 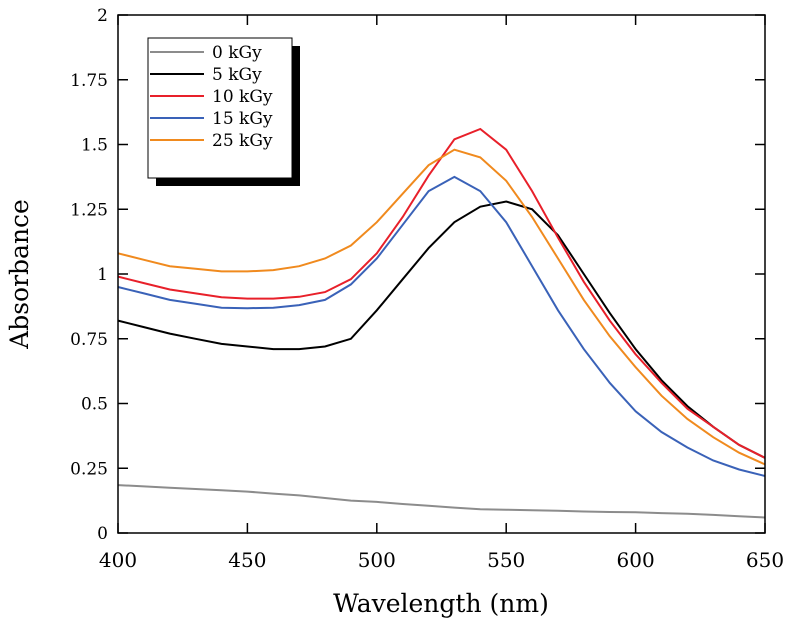 I want to click on x-tick-label: 400, so click(x=118, y=560).